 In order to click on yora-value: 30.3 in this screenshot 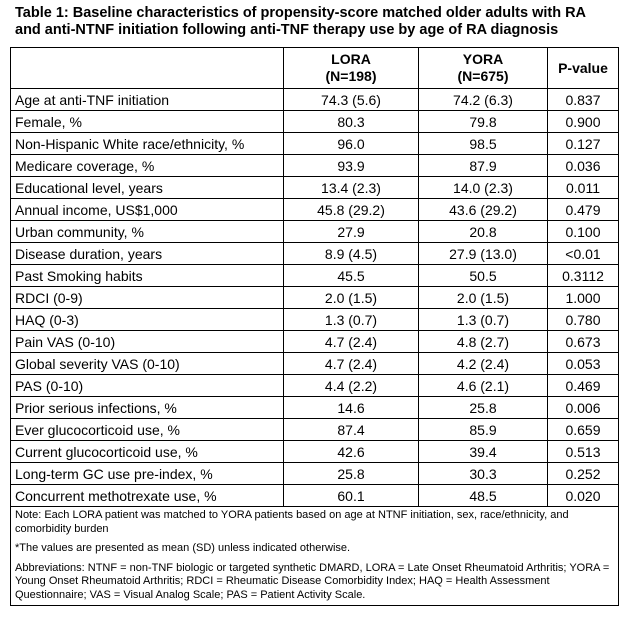, I will do `click(483, 473)`.